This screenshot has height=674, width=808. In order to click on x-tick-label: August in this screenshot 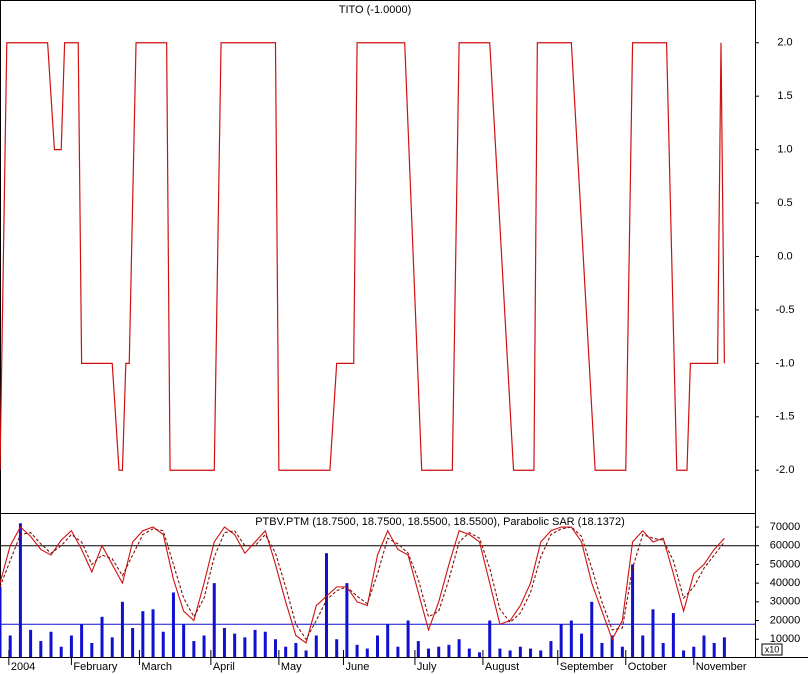, I will do `click(502, 667)`.